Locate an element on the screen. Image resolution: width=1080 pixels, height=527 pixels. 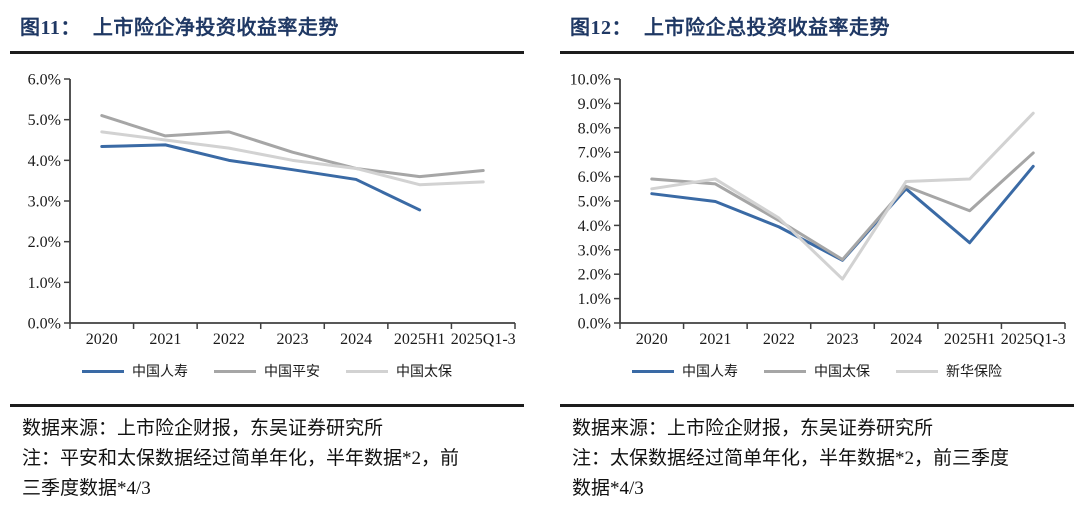
series-line-中国平安 is located at coordinates (292, 146).